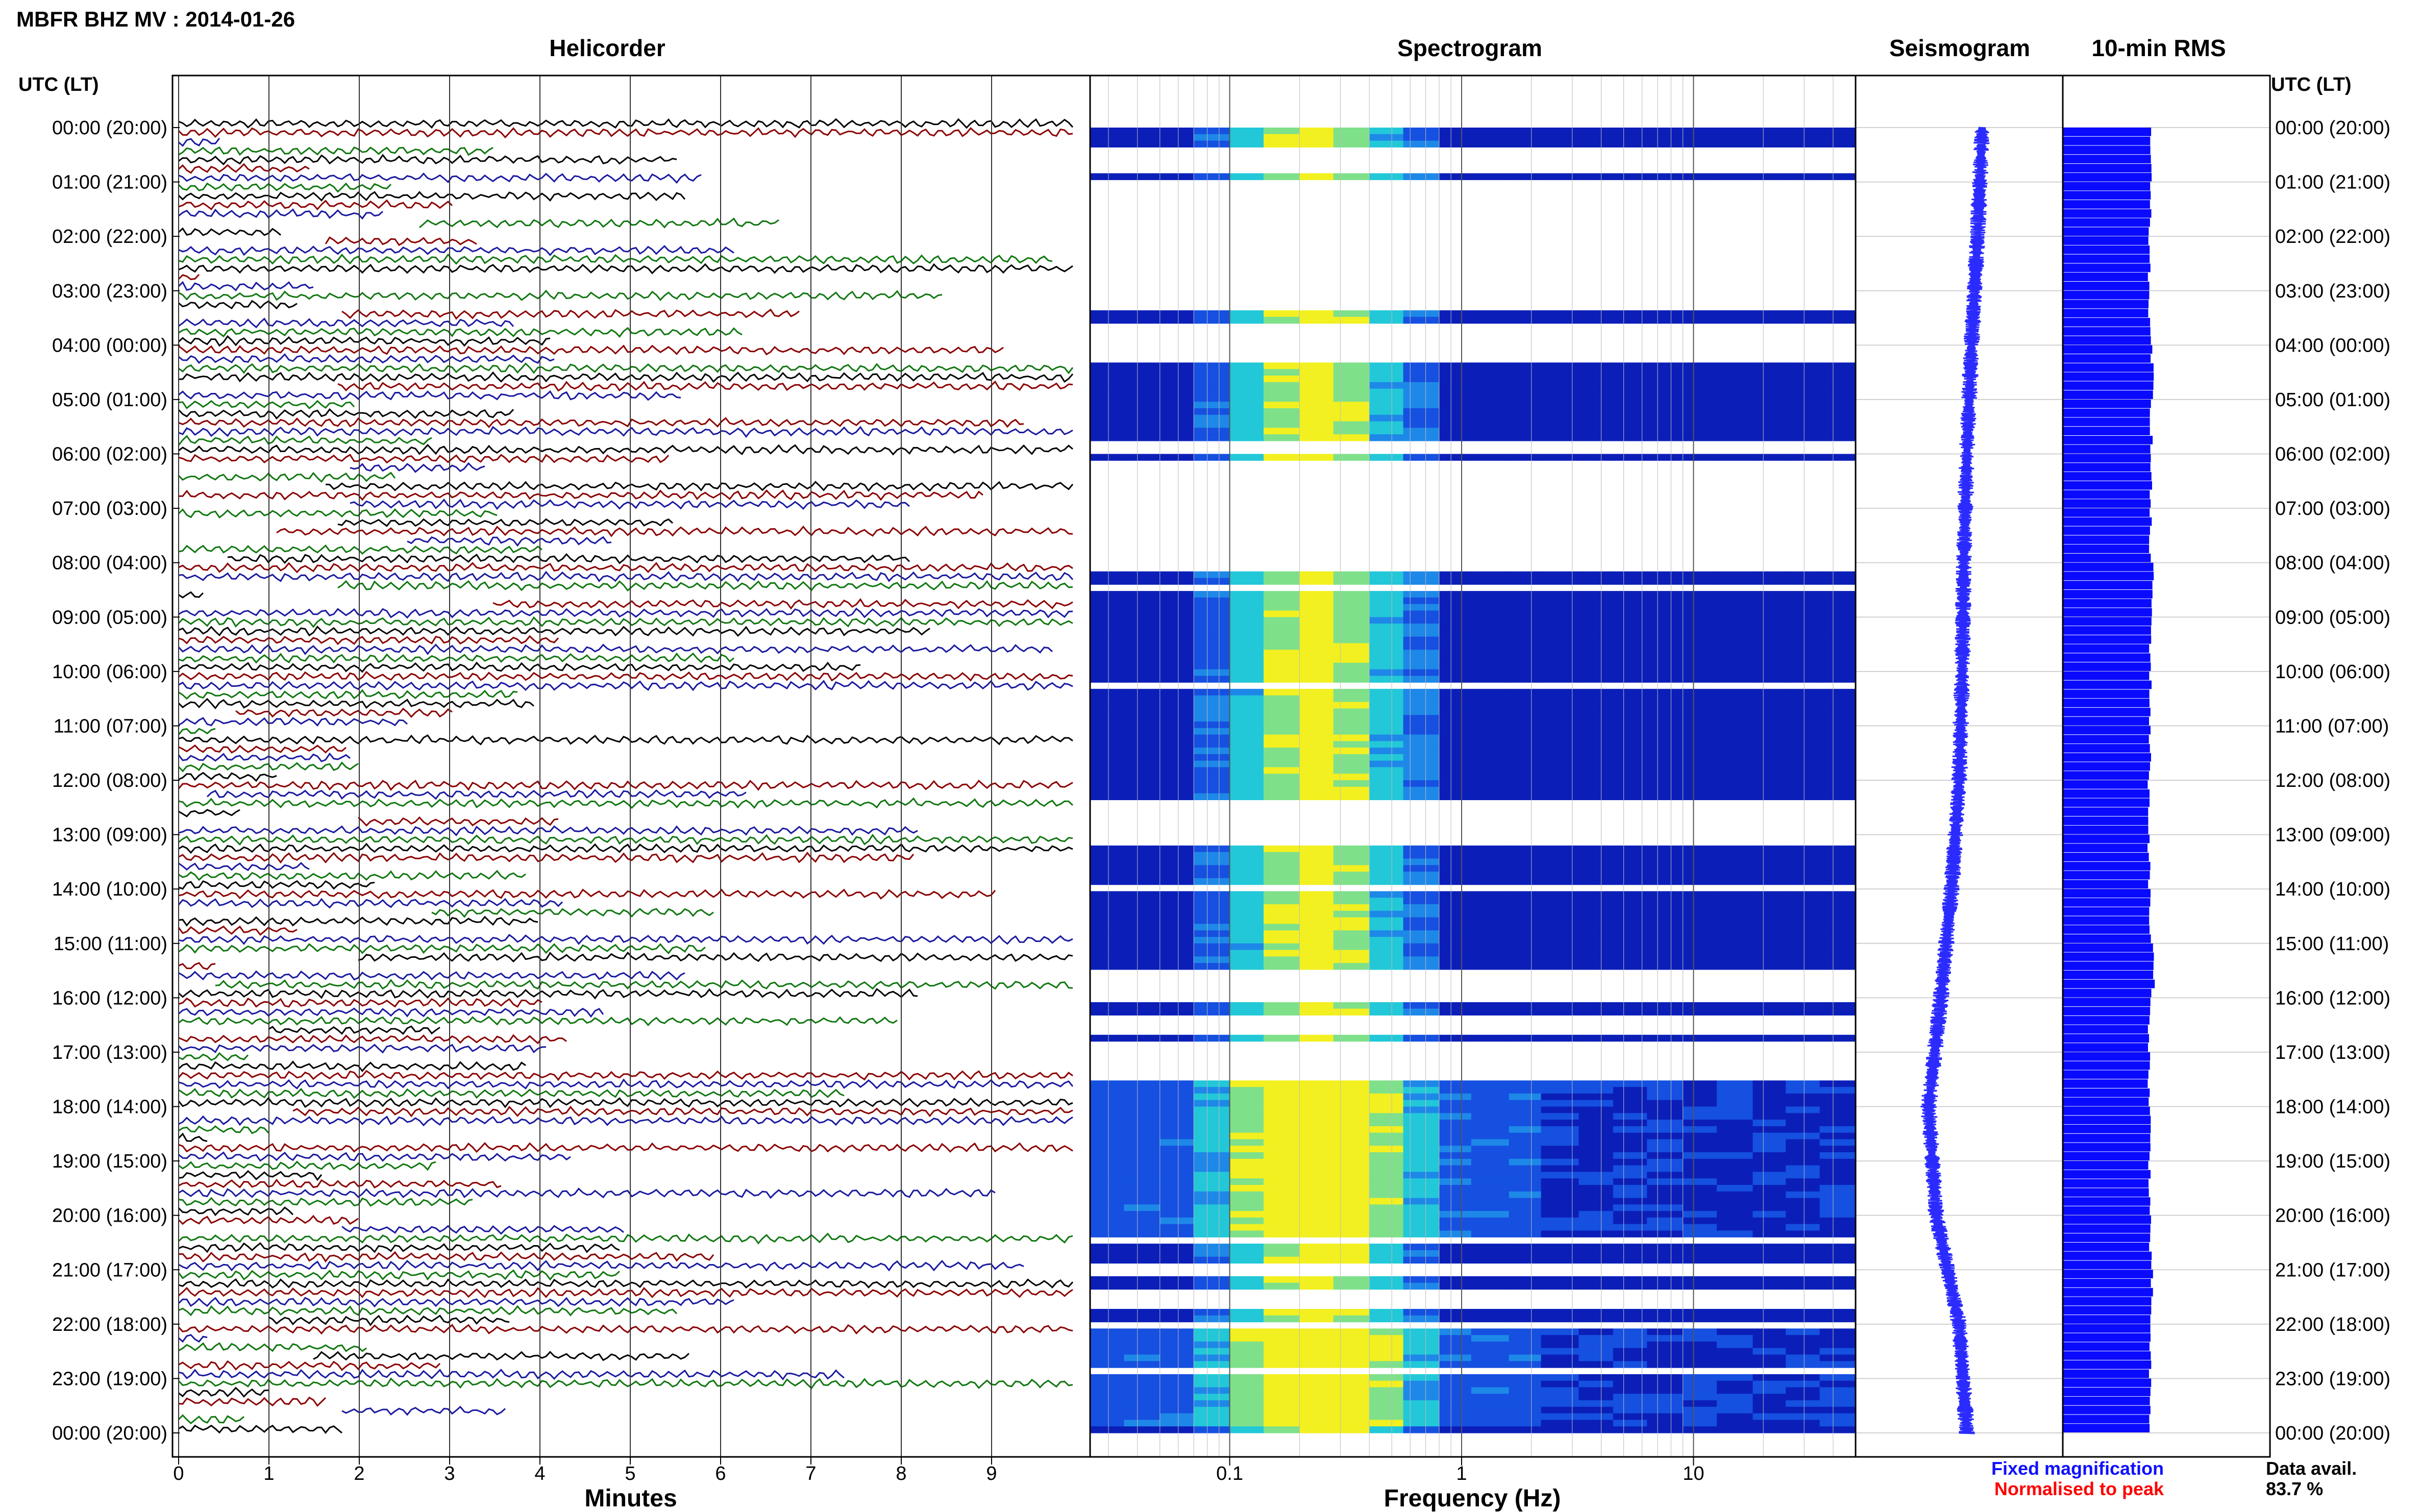 Image resolution: width=2419 pixels, height=1512 pixels. What do you see at coordinates (2332, 726) in the screenshot?
I see `y-tick-label-right: 11:00 (07:00)` at bounding box center [2332, 726].